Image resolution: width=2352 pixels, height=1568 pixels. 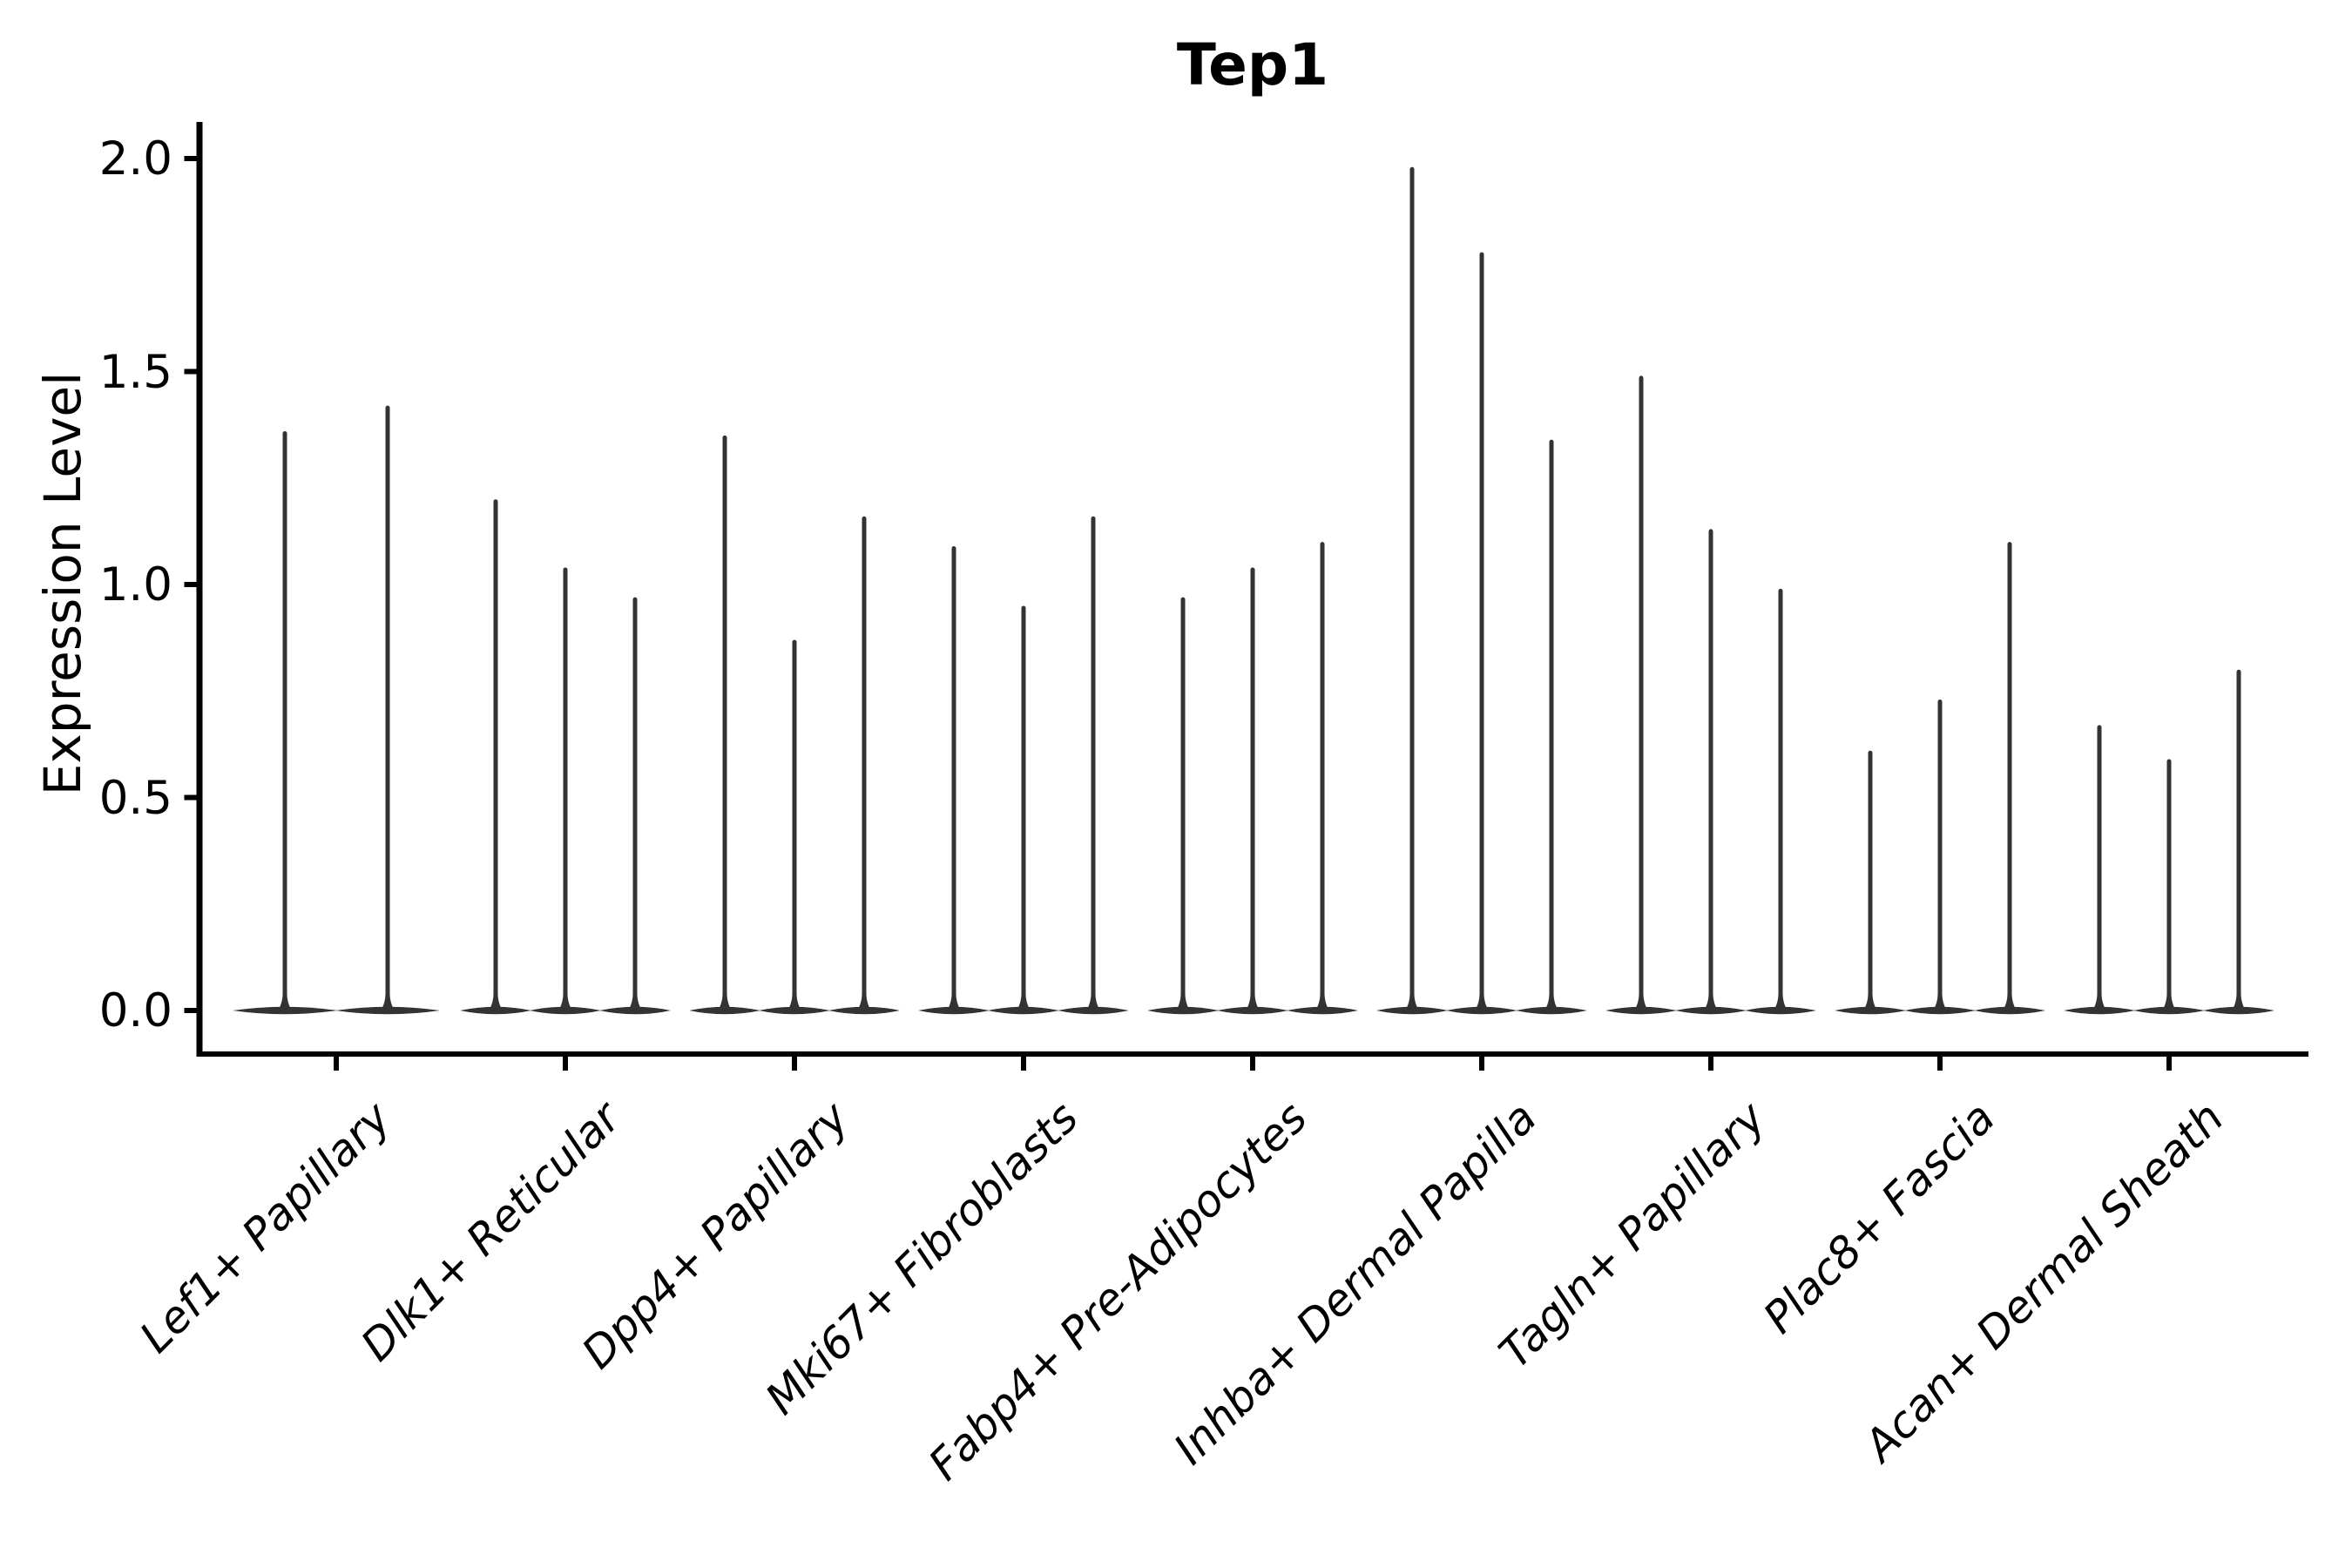 What do you see at coordinates (135, 372) in the screenshot?
I see `y-tick-label: 1.5` at bounding box center [135, 372].